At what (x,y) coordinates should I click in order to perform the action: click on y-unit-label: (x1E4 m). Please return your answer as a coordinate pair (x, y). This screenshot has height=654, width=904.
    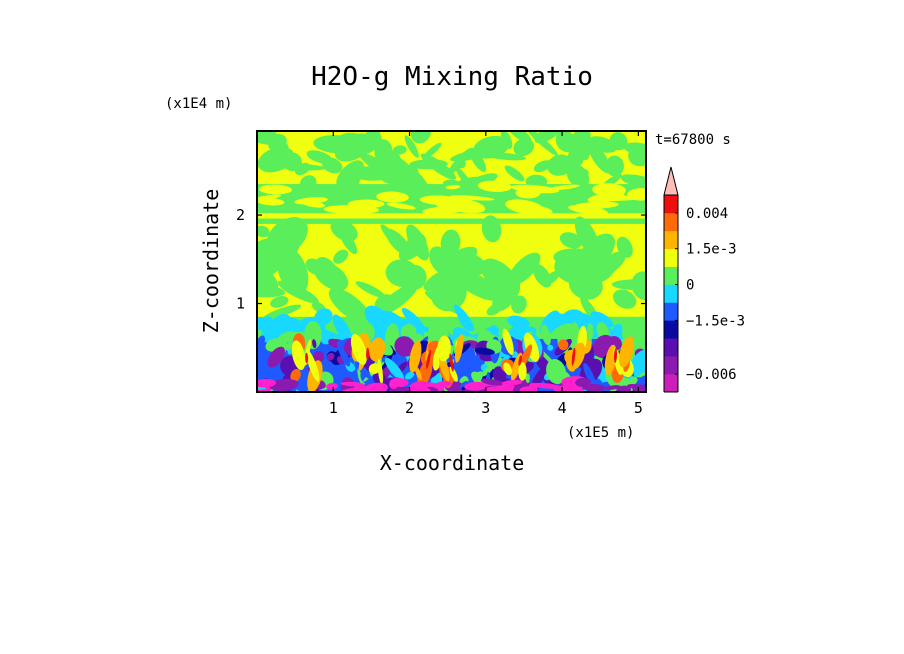
    Looking at the image, I should click on (198, 104).